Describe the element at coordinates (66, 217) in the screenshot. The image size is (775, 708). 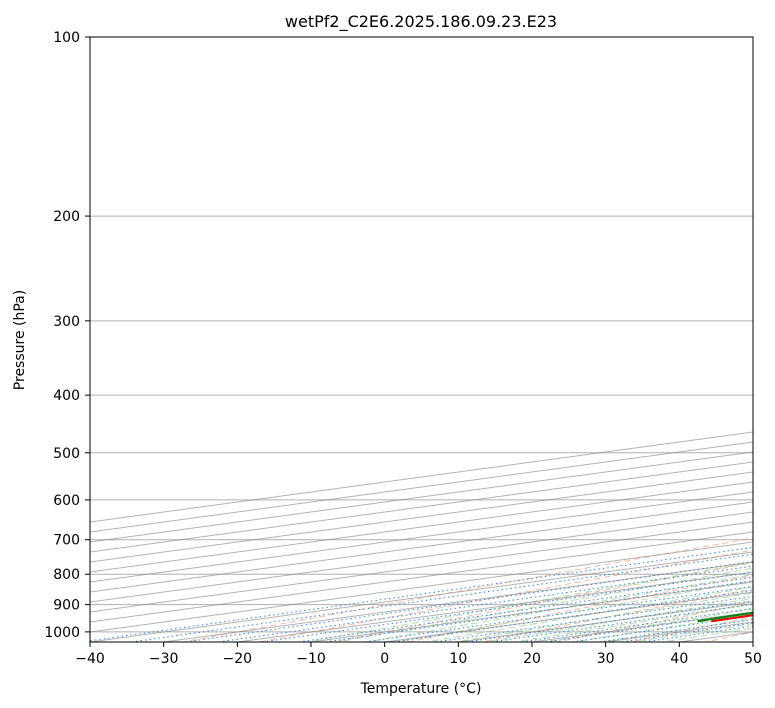
I see `y-tick-label: 200` at that location.